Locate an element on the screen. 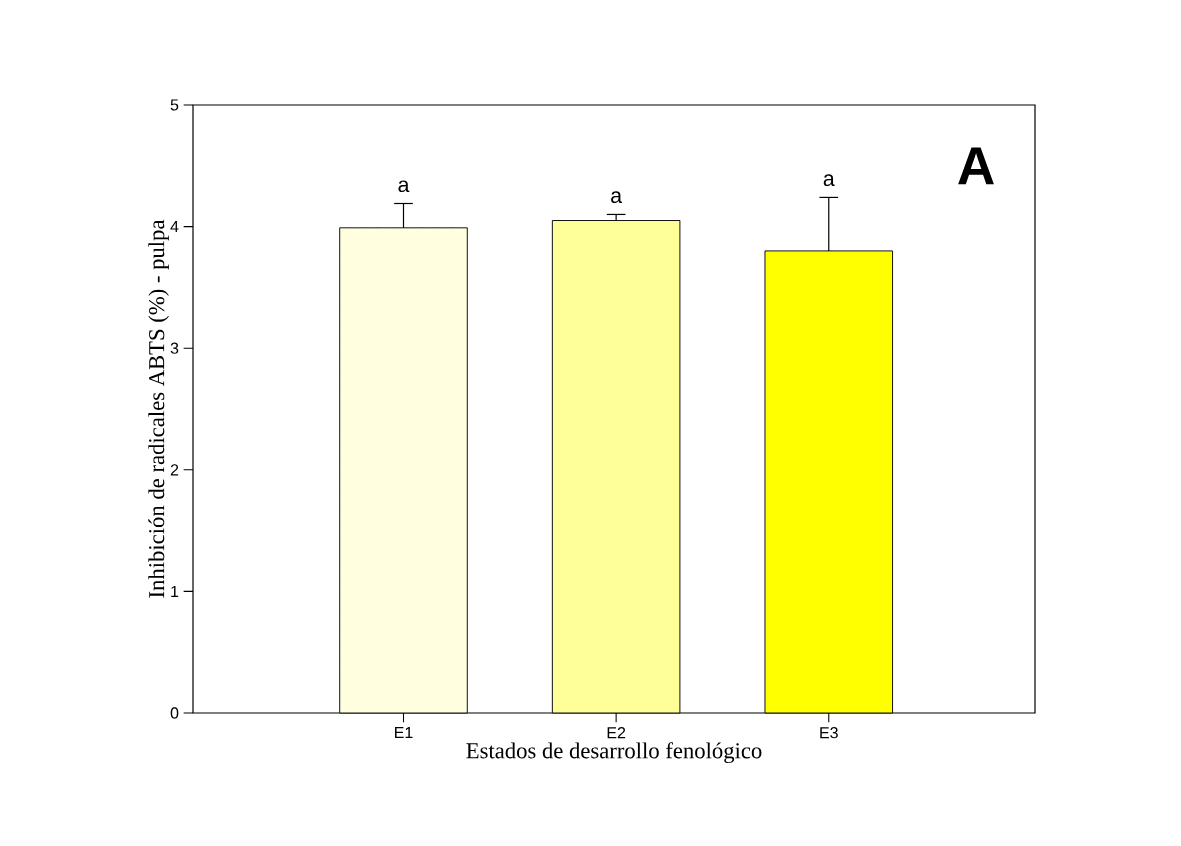  x-tick-label: E2 is located at coordinates (616, 733).